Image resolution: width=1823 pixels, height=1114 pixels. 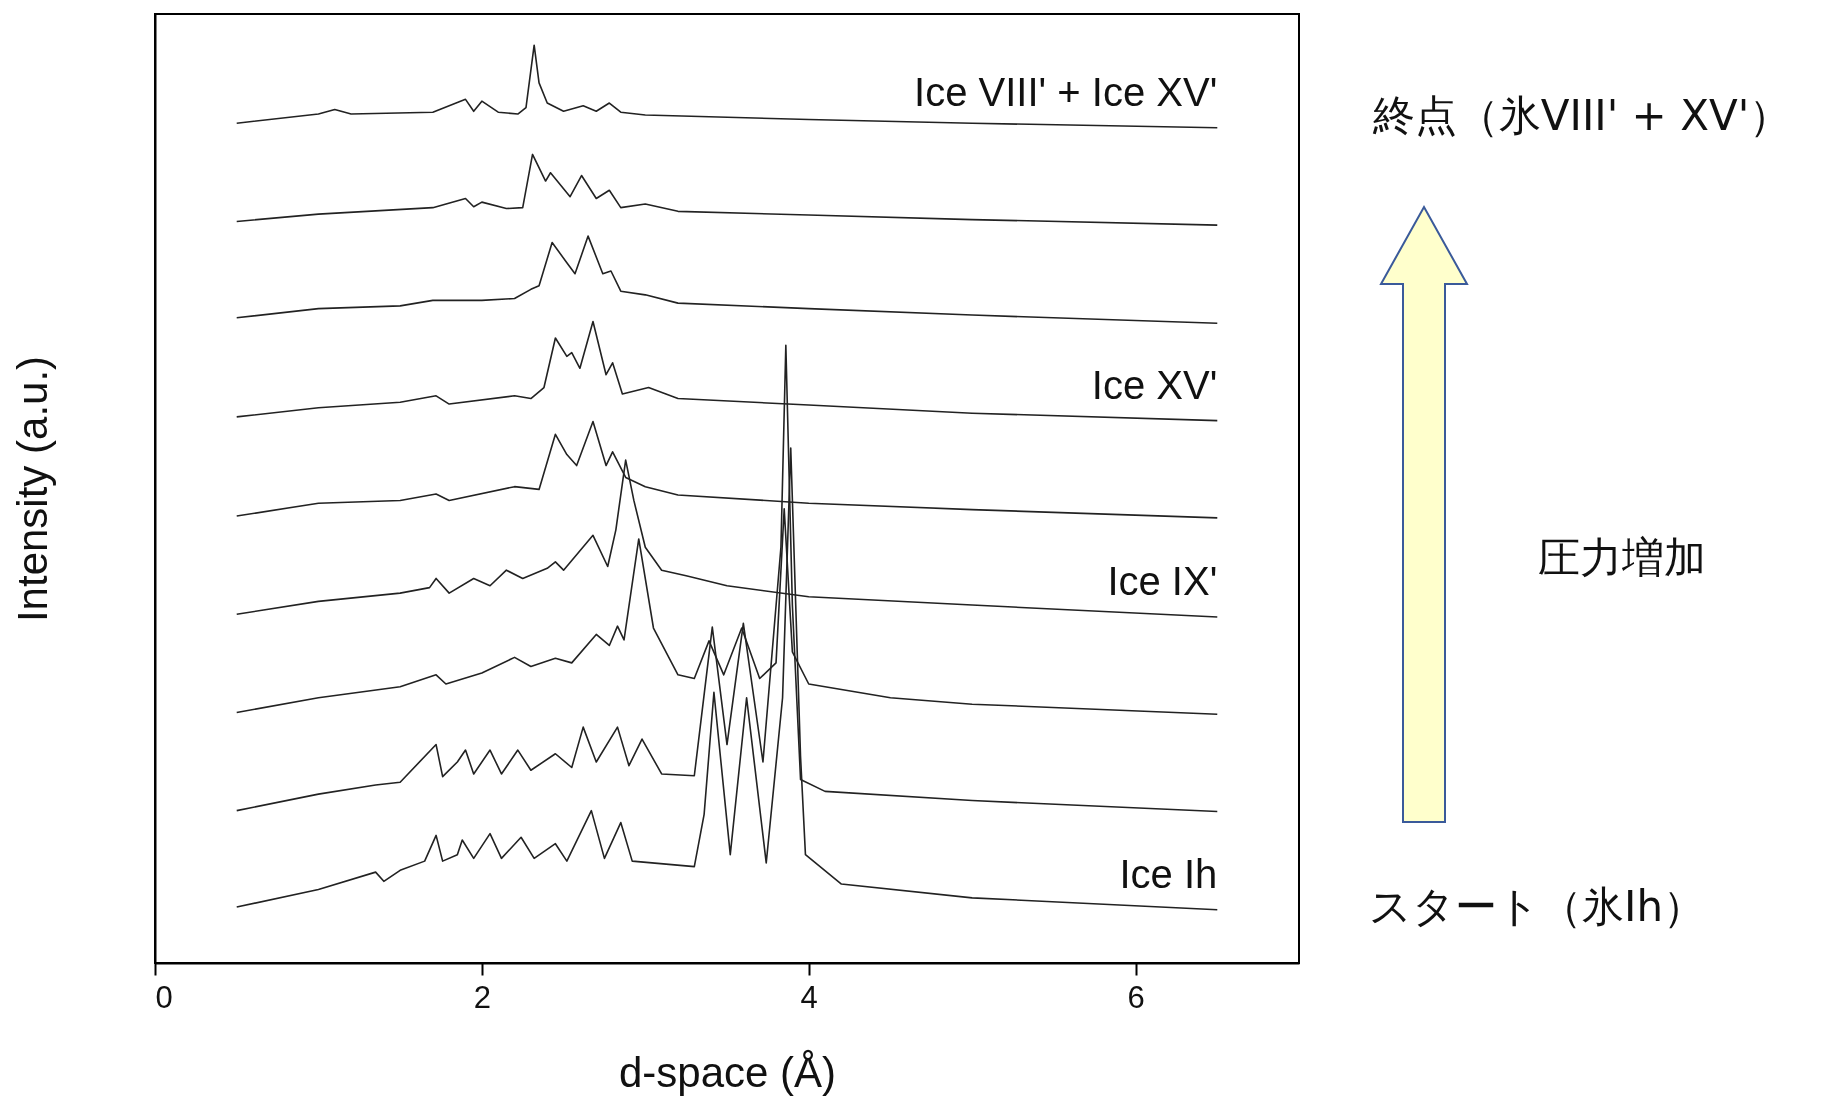 I want to click on x-tick-label: 0, so click(x=164, y=997).